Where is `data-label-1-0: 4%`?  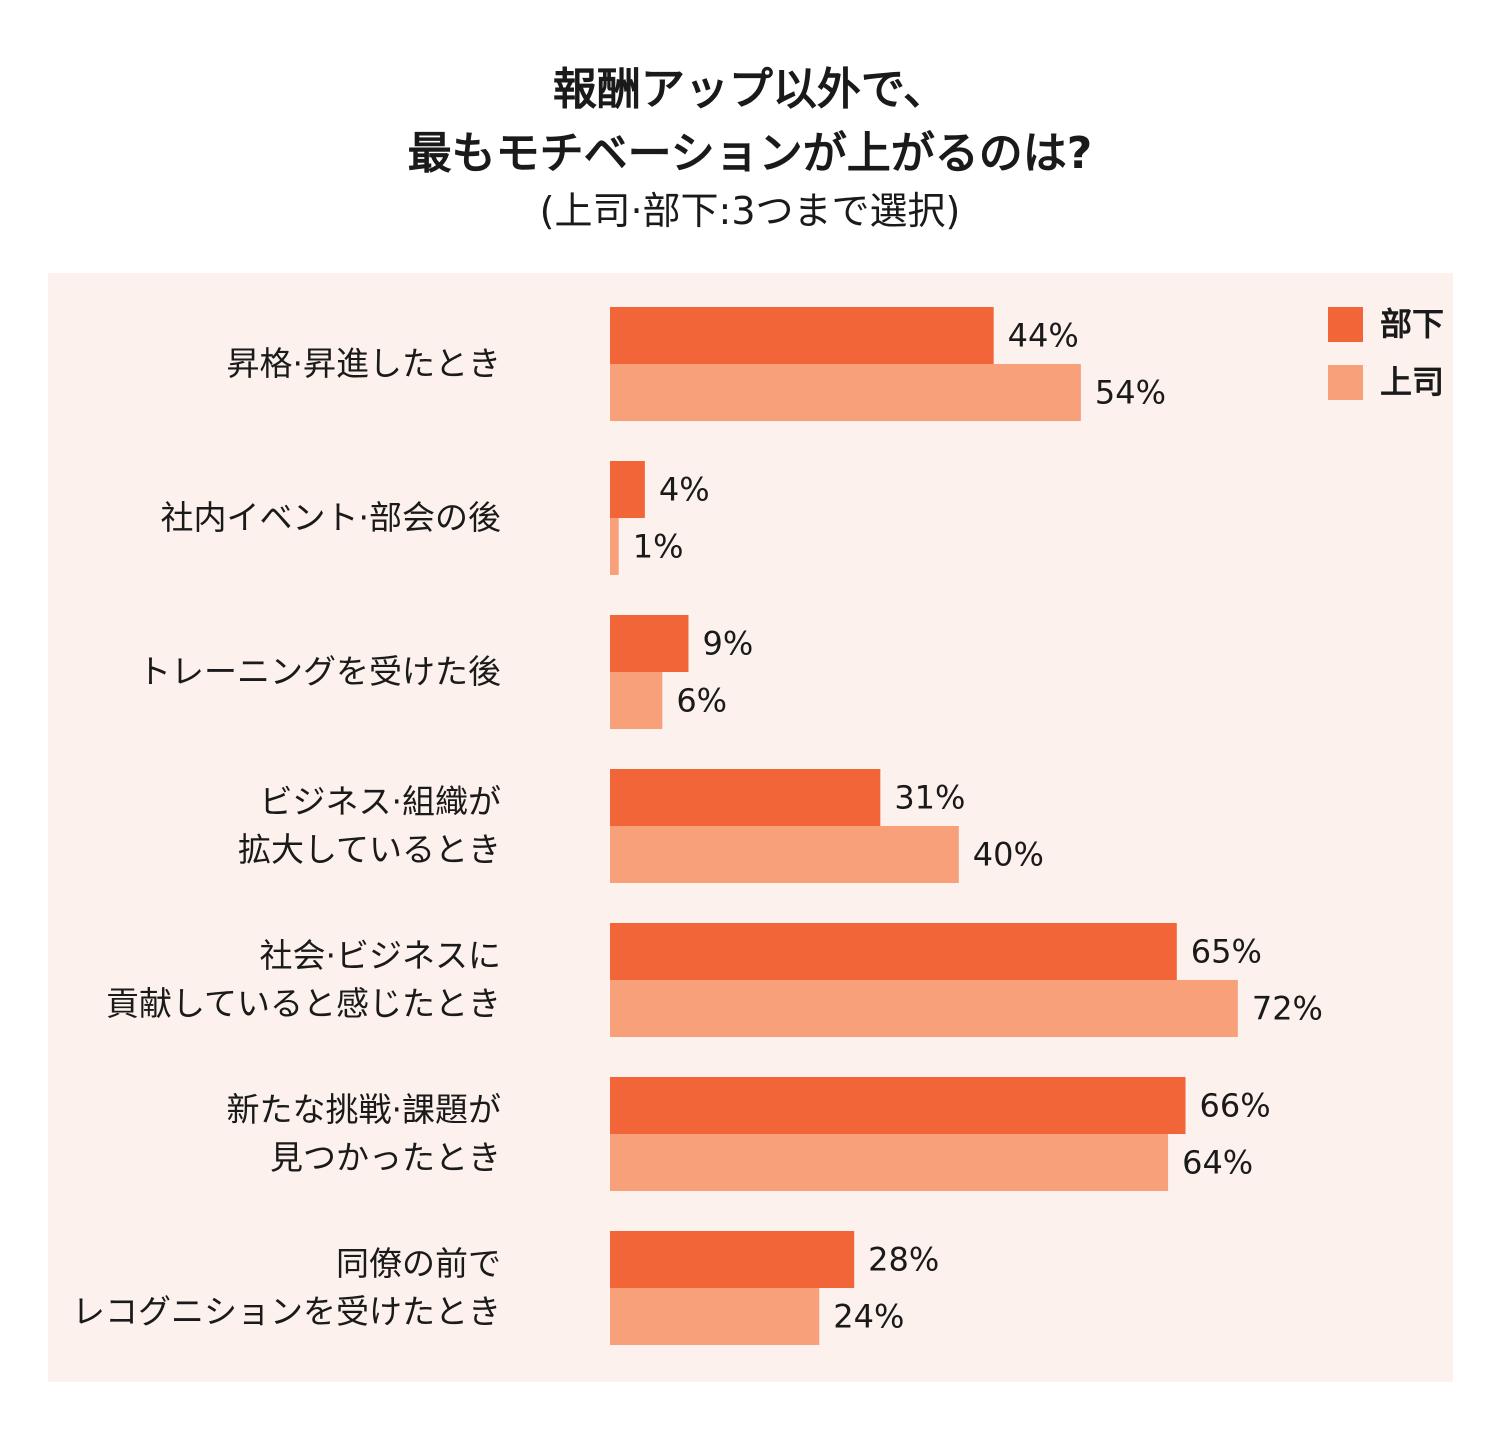 data-label-1-0: 4% is located at coordinates (684, 490).